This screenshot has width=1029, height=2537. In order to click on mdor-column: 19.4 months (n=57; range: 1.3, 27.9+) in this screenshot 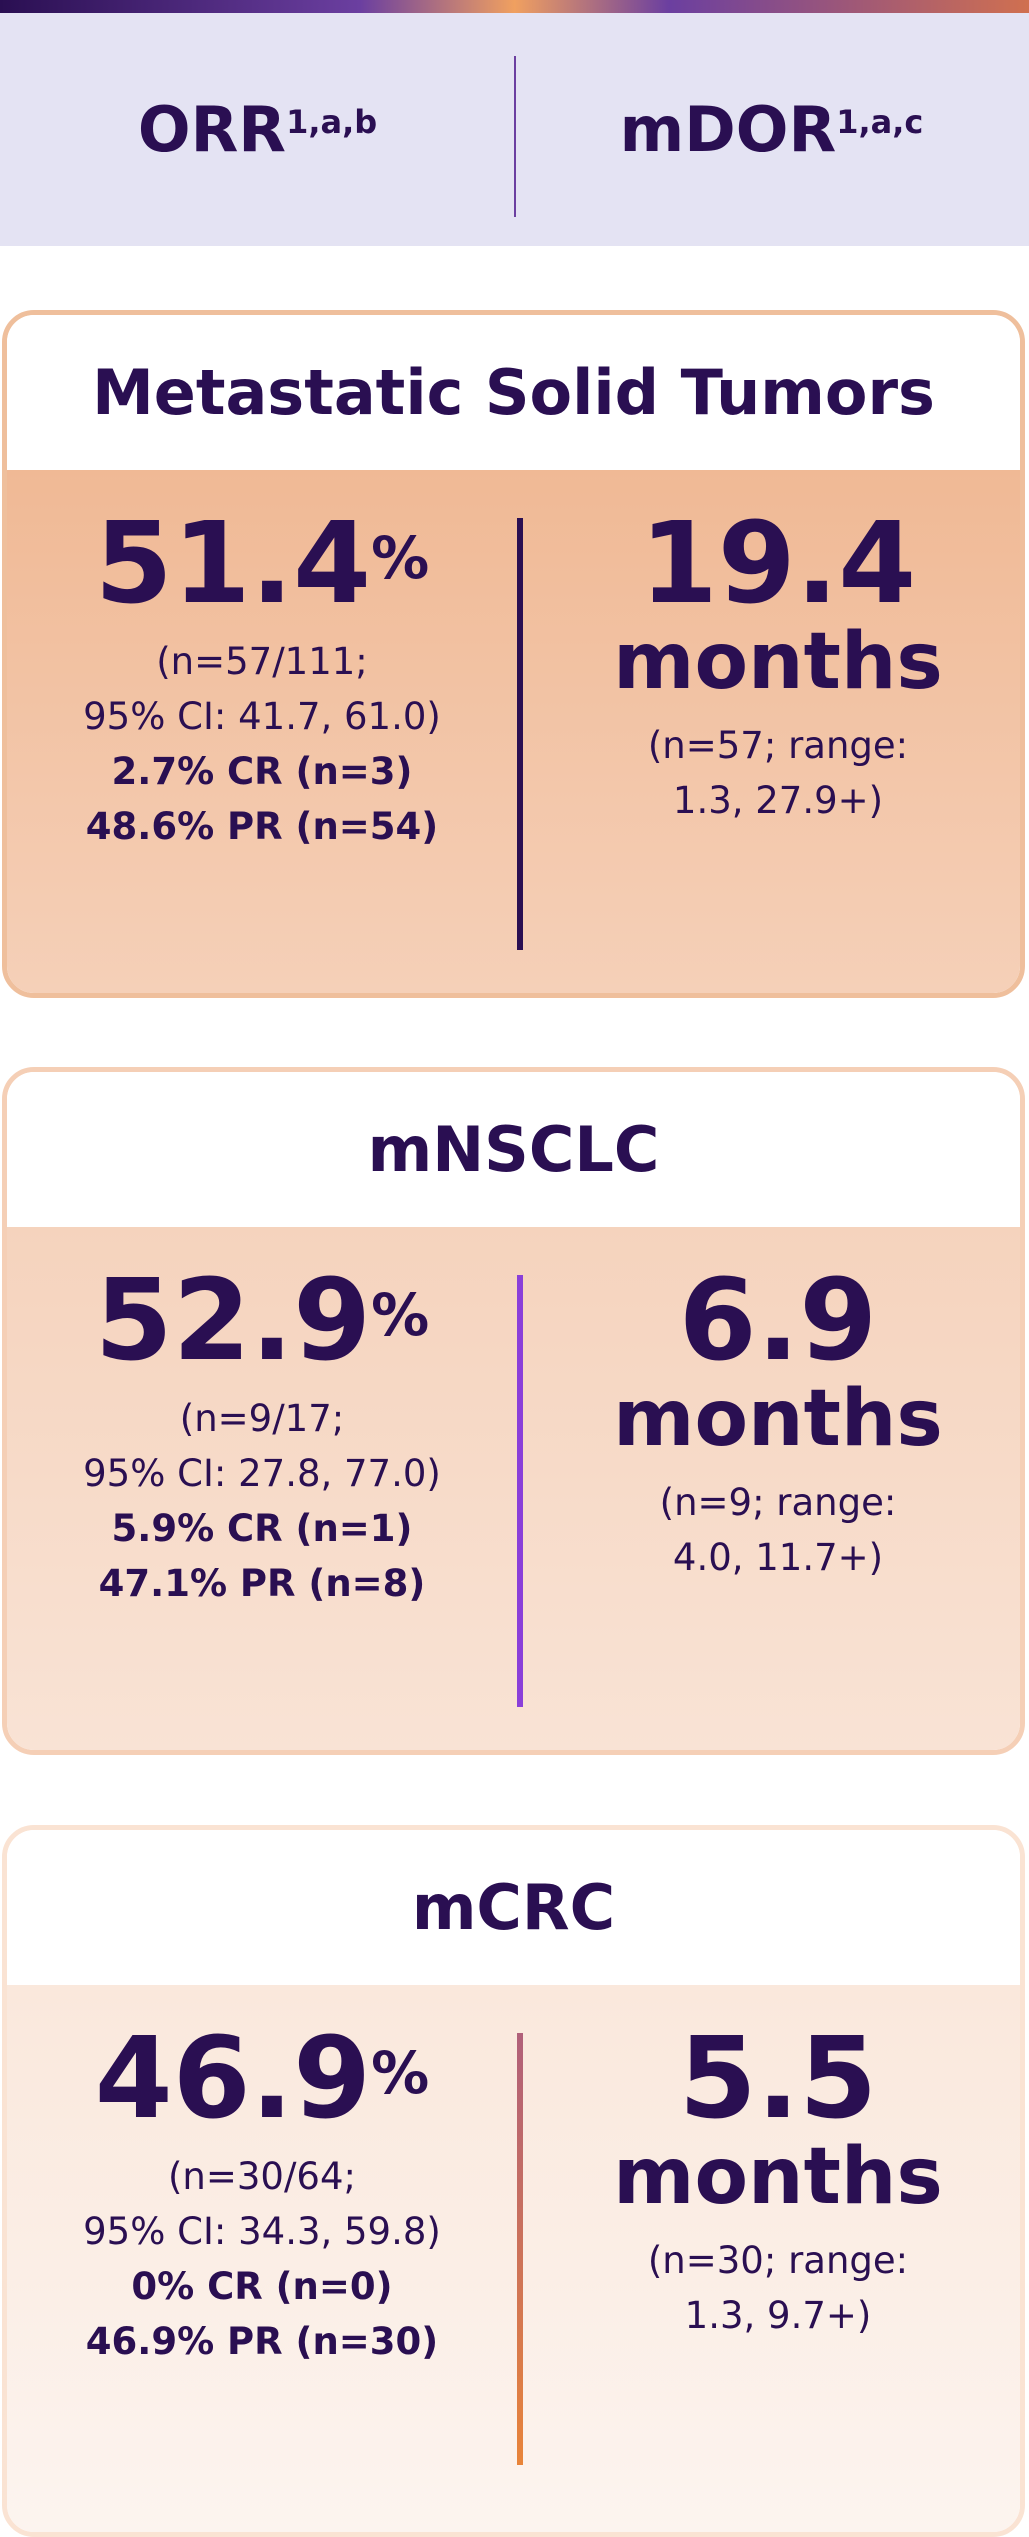, I will do `click(771, 649)`.